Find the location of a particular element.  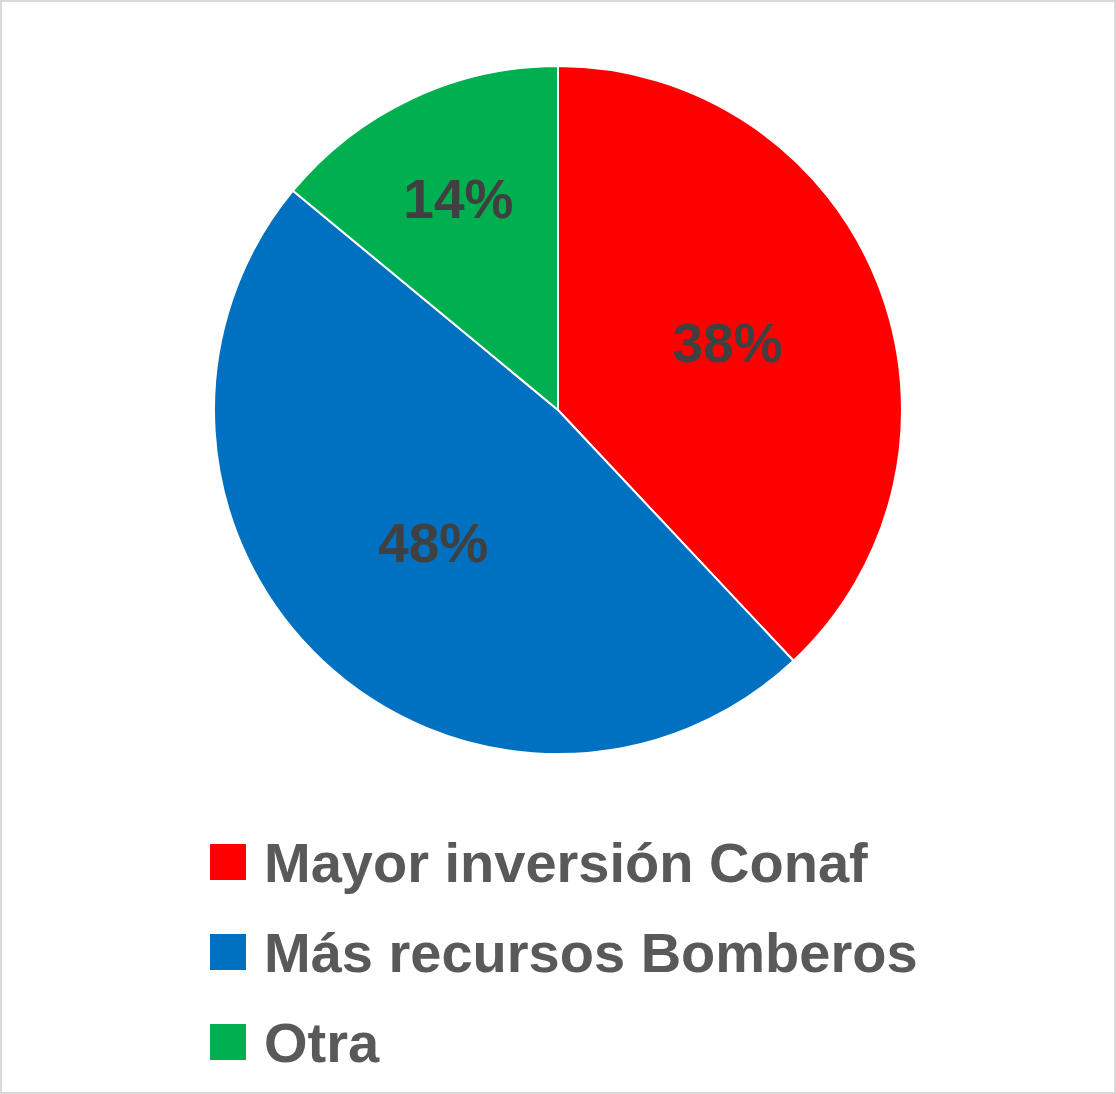

data-label: 38% is located at coordinates (727, 343).